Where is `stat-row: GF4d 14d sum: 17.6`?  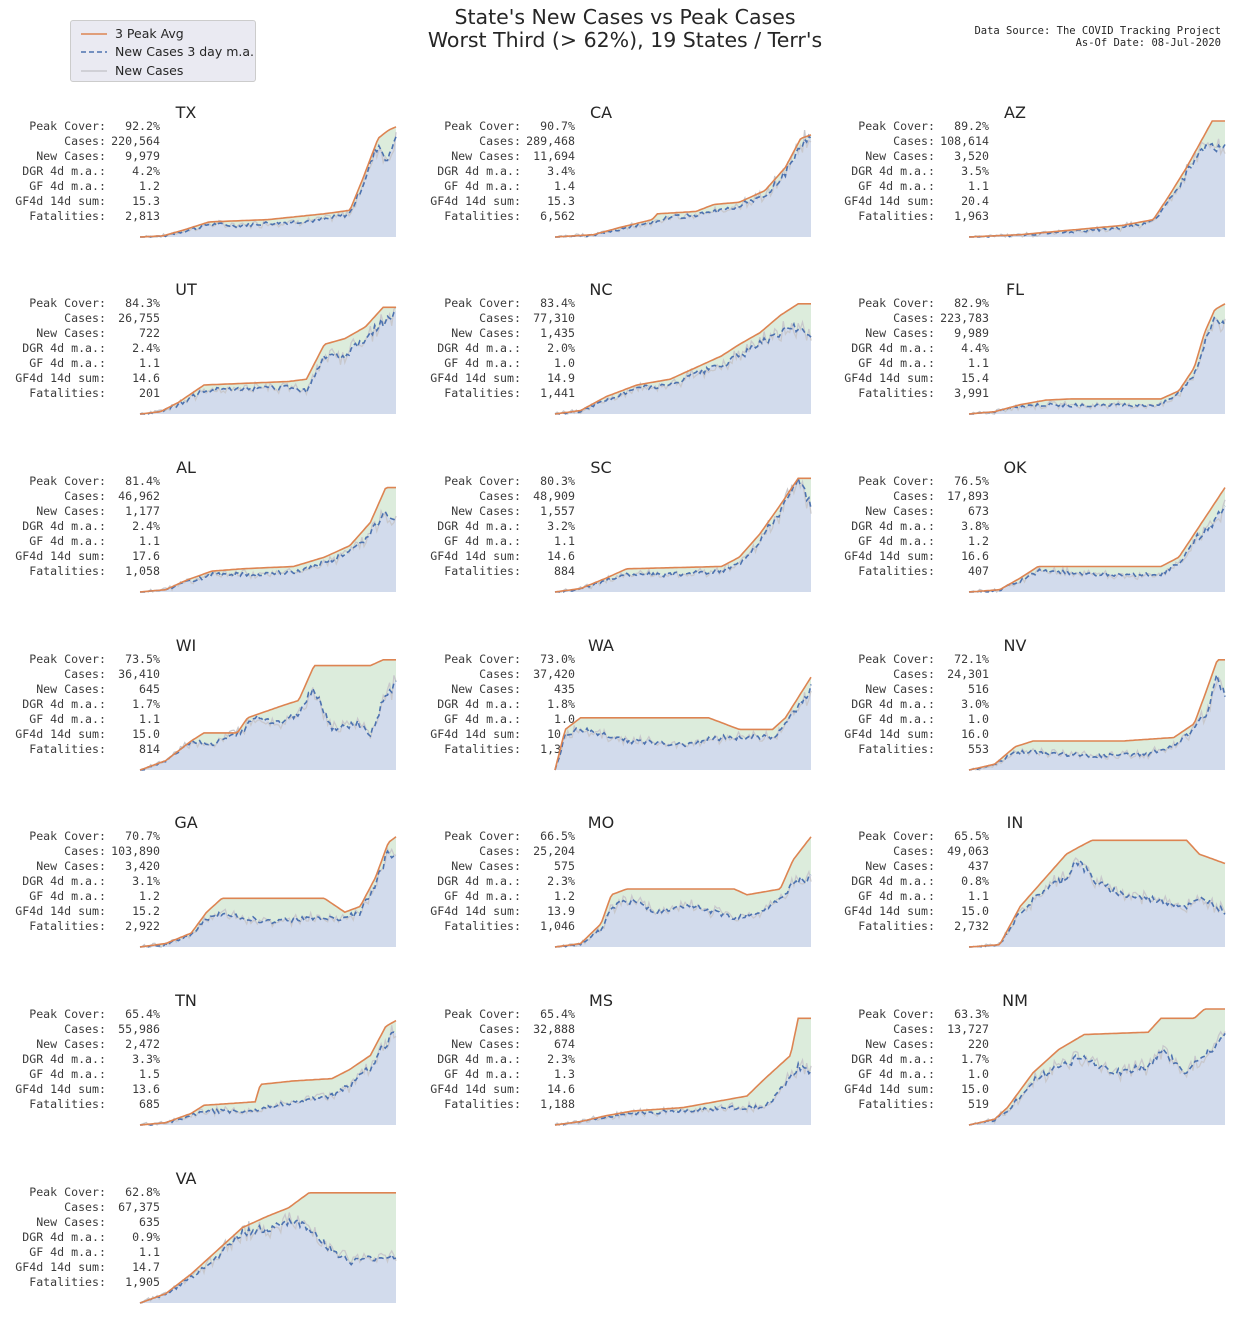
stat-row: GF4d 14d sum: 17.6 is located at coordinates (80, 556).